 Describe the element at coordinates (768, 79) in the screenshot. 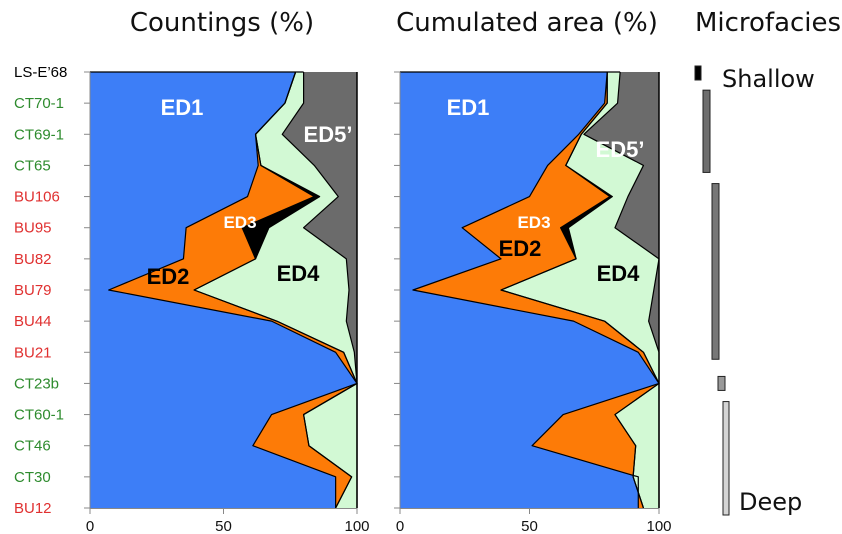

I see `shallow-label: Shallow` at that location.